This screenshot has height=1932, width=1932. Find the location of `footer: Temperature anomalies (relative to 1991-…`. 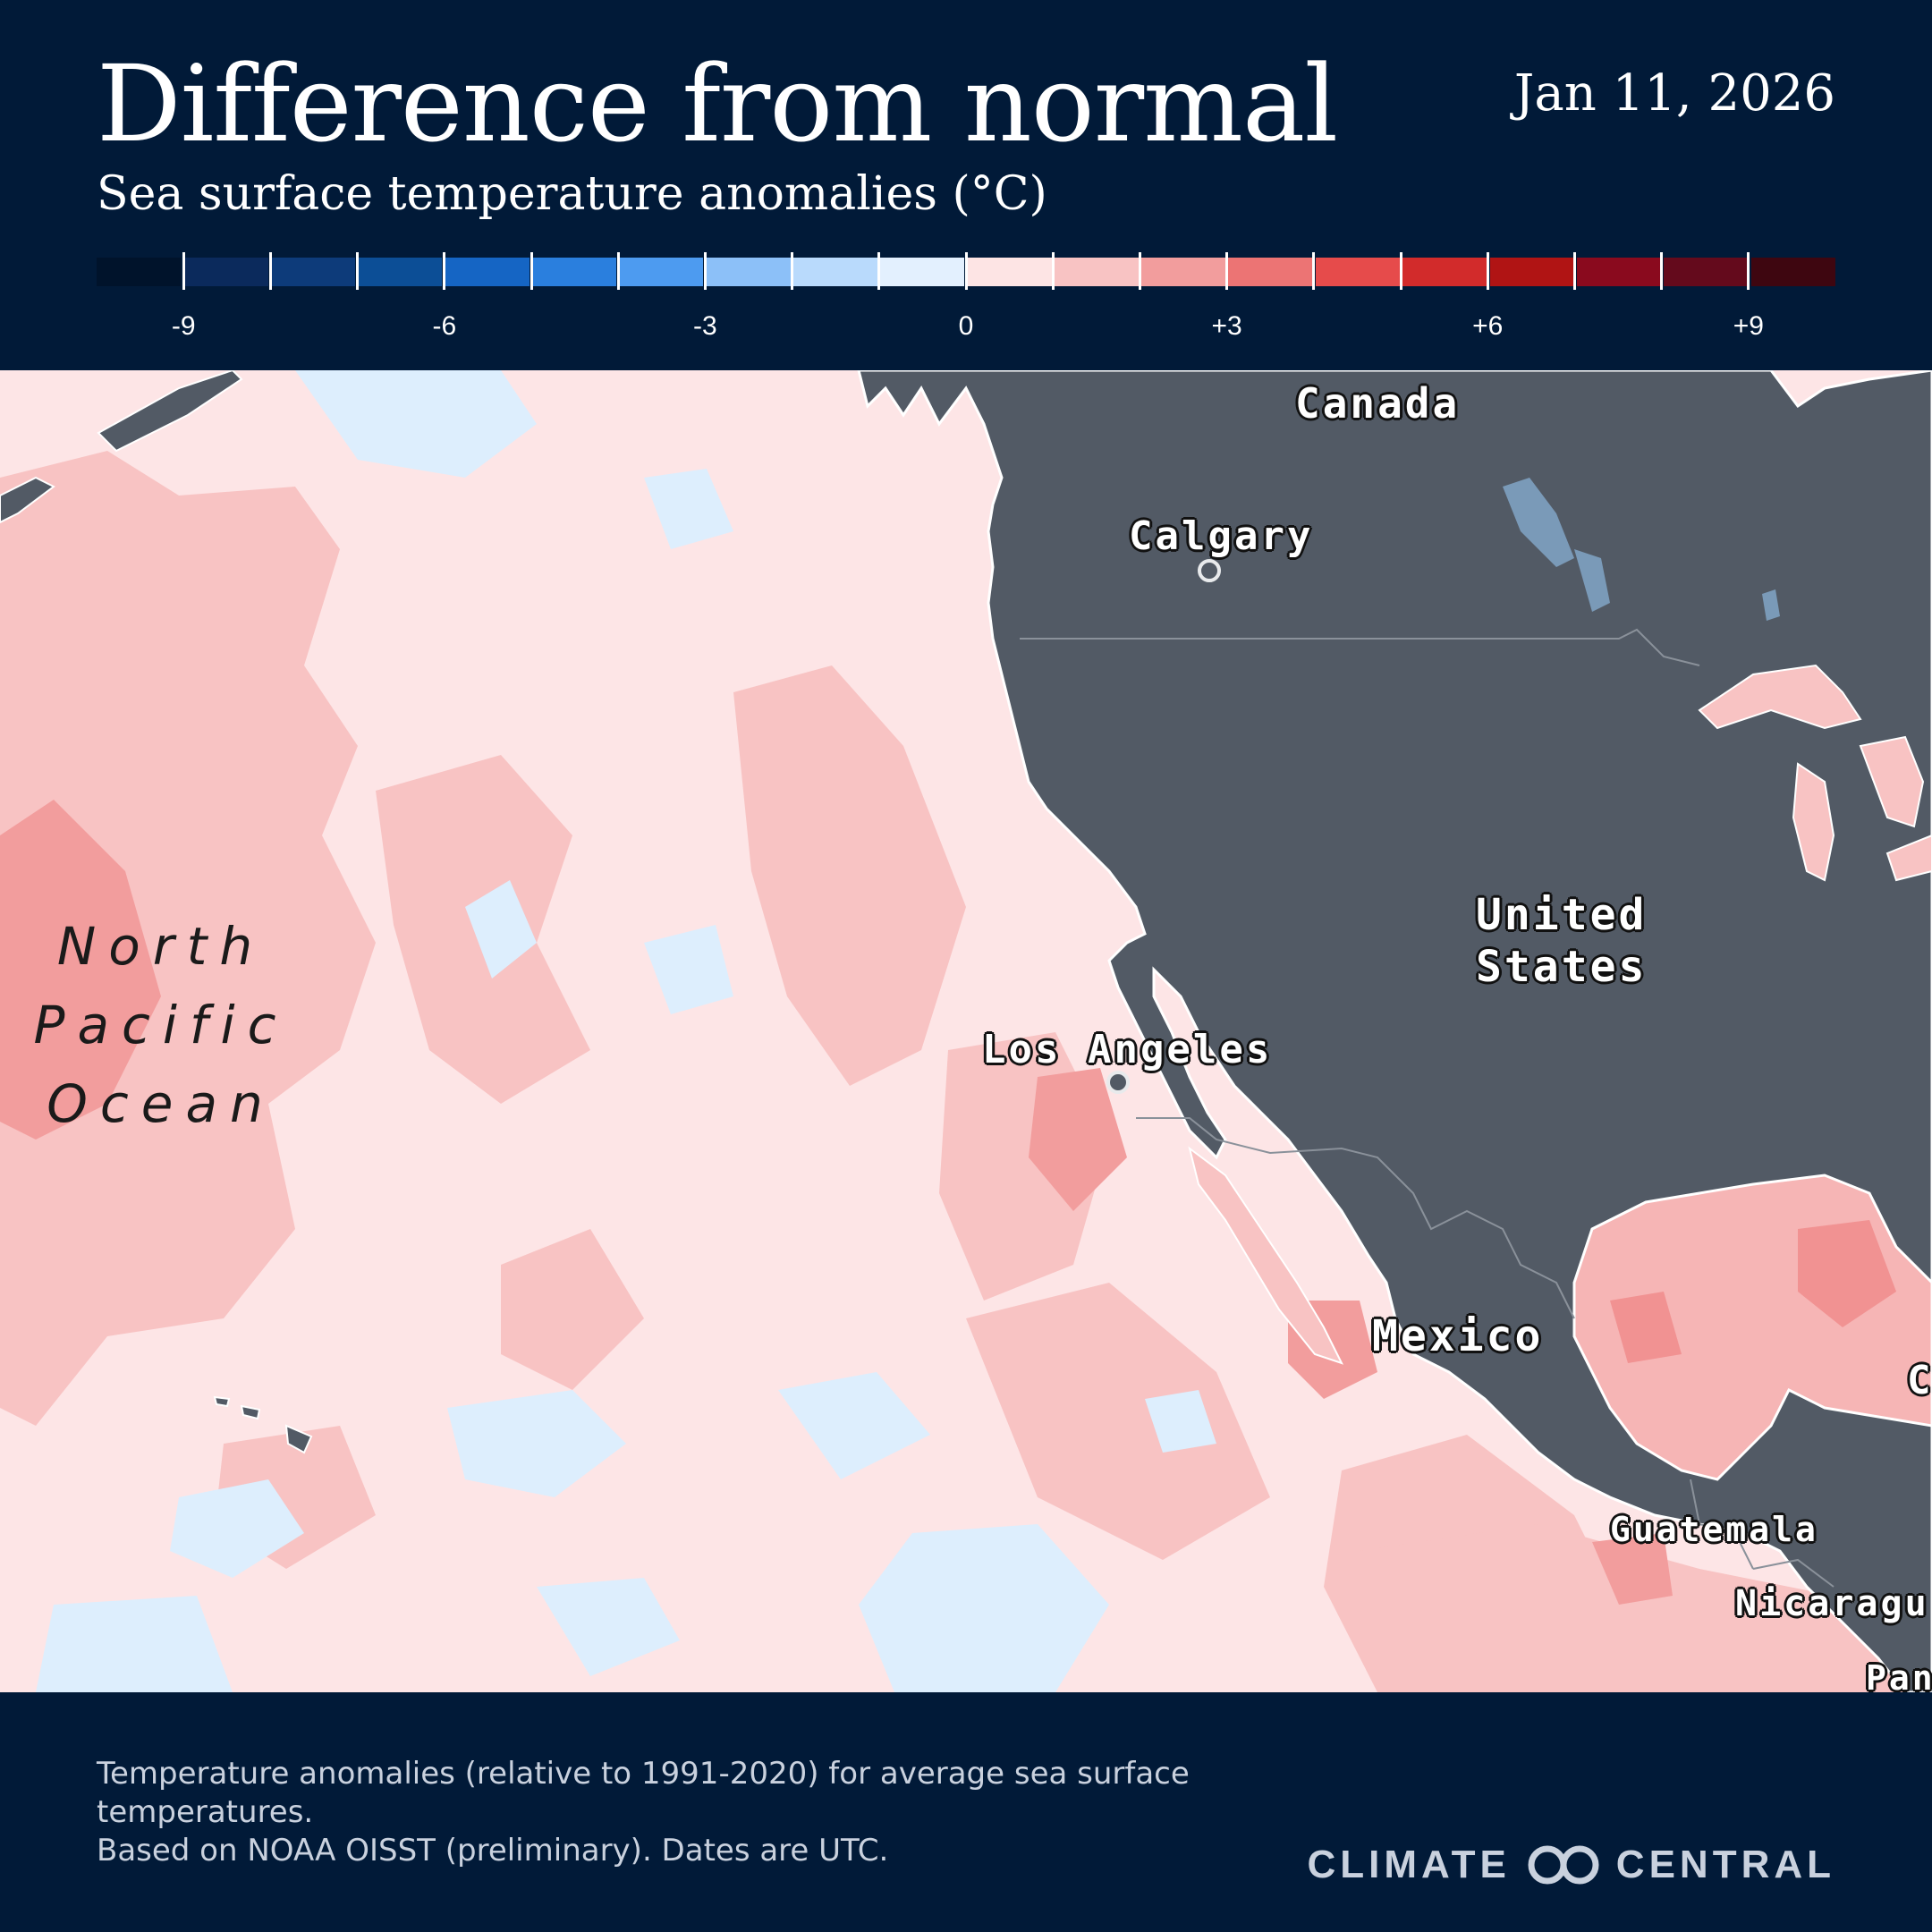

footer: Temperature anomalies (relative to 1991-… is located at coordinates (966, 1812).